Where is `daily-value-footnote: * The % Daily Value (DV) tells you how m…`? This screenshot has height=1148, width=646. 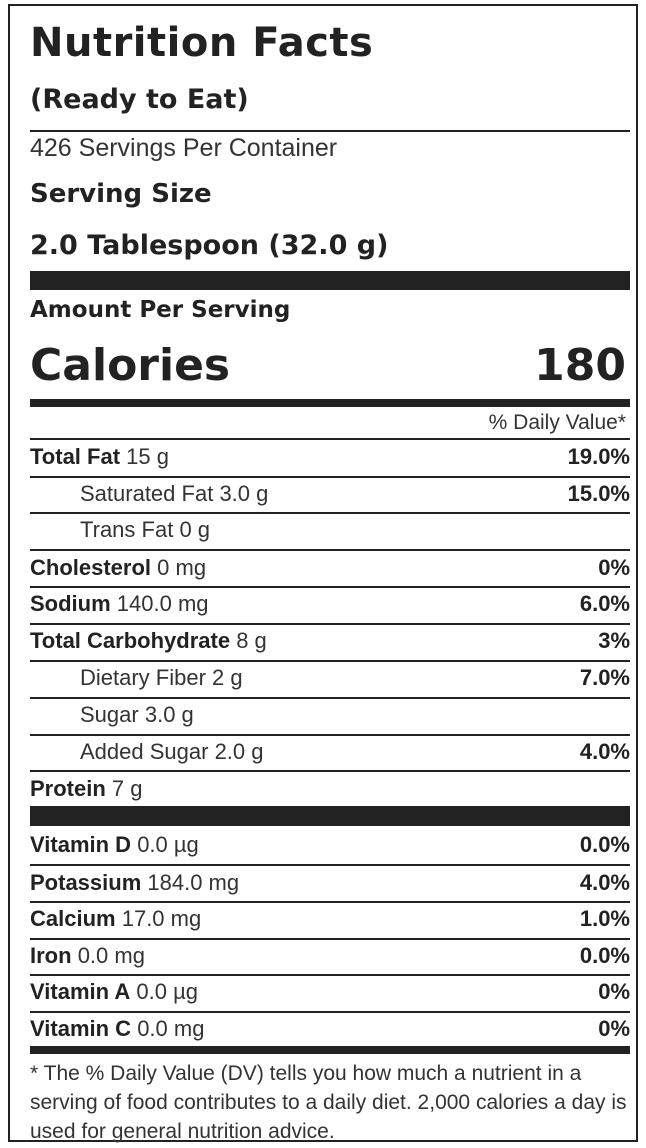 daily-value-footnote: * The % Daily Value (DV) tells you how m… is located at coordinates (328, 1102).